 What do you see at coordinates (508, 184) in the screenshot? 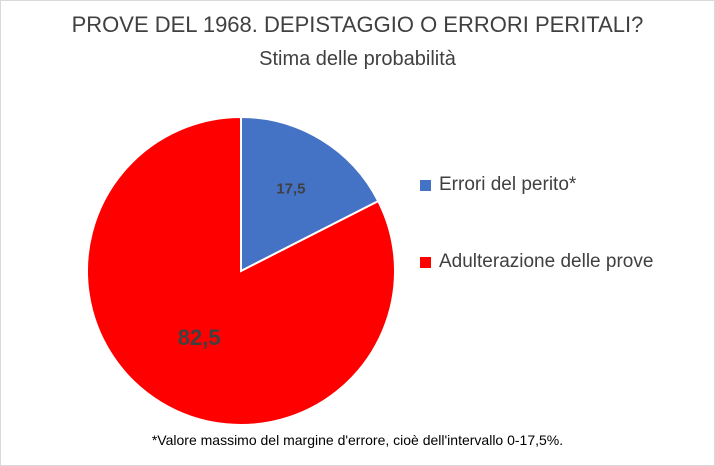
I see `legend-label-errori: Errori del perito*` at bounding box center [508, 184].